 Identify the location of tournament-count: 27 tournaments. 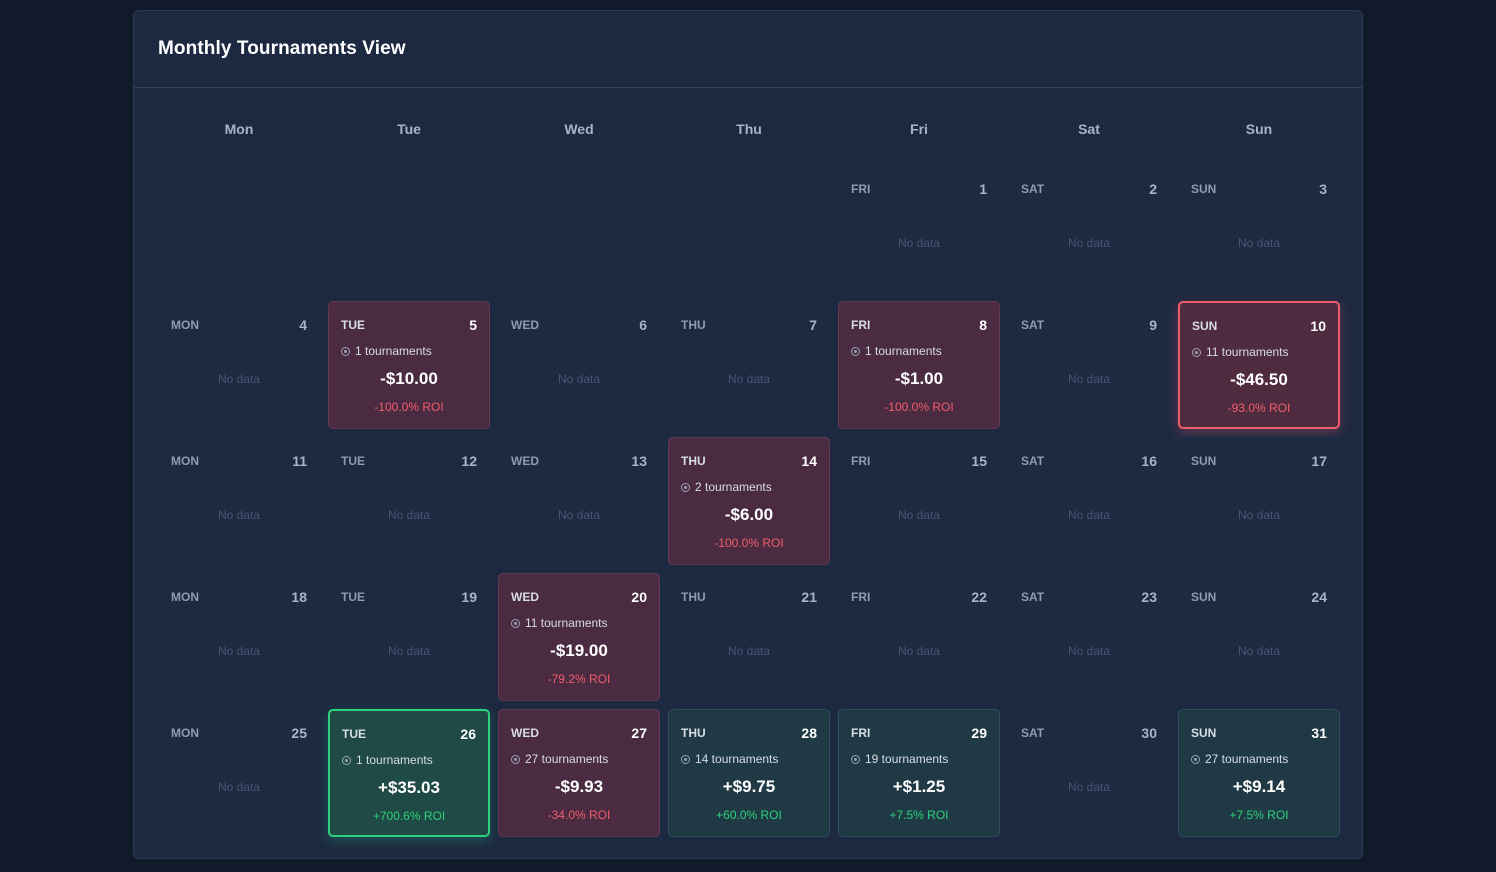
(1239, 759).